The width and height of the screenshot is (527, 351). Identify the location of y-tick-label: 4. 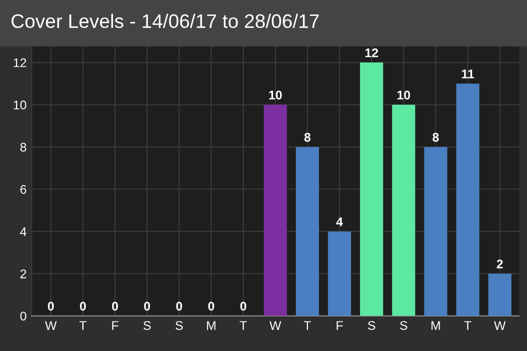
(23, 231).